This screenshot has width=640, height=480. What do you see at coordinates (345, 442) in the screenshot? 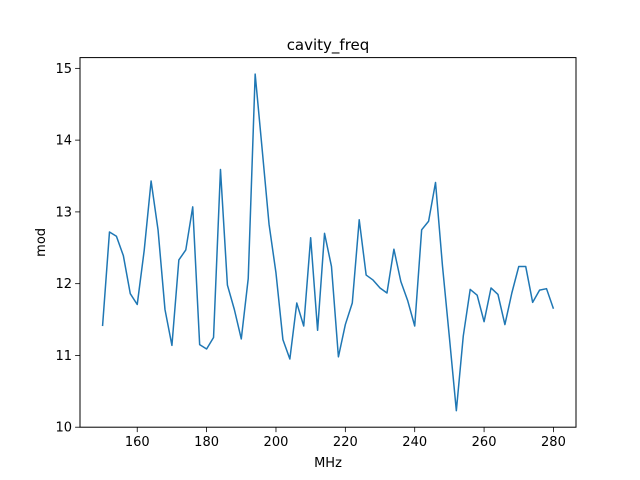
I see `x-tick-label: 220` at bounding box center [345, 442].